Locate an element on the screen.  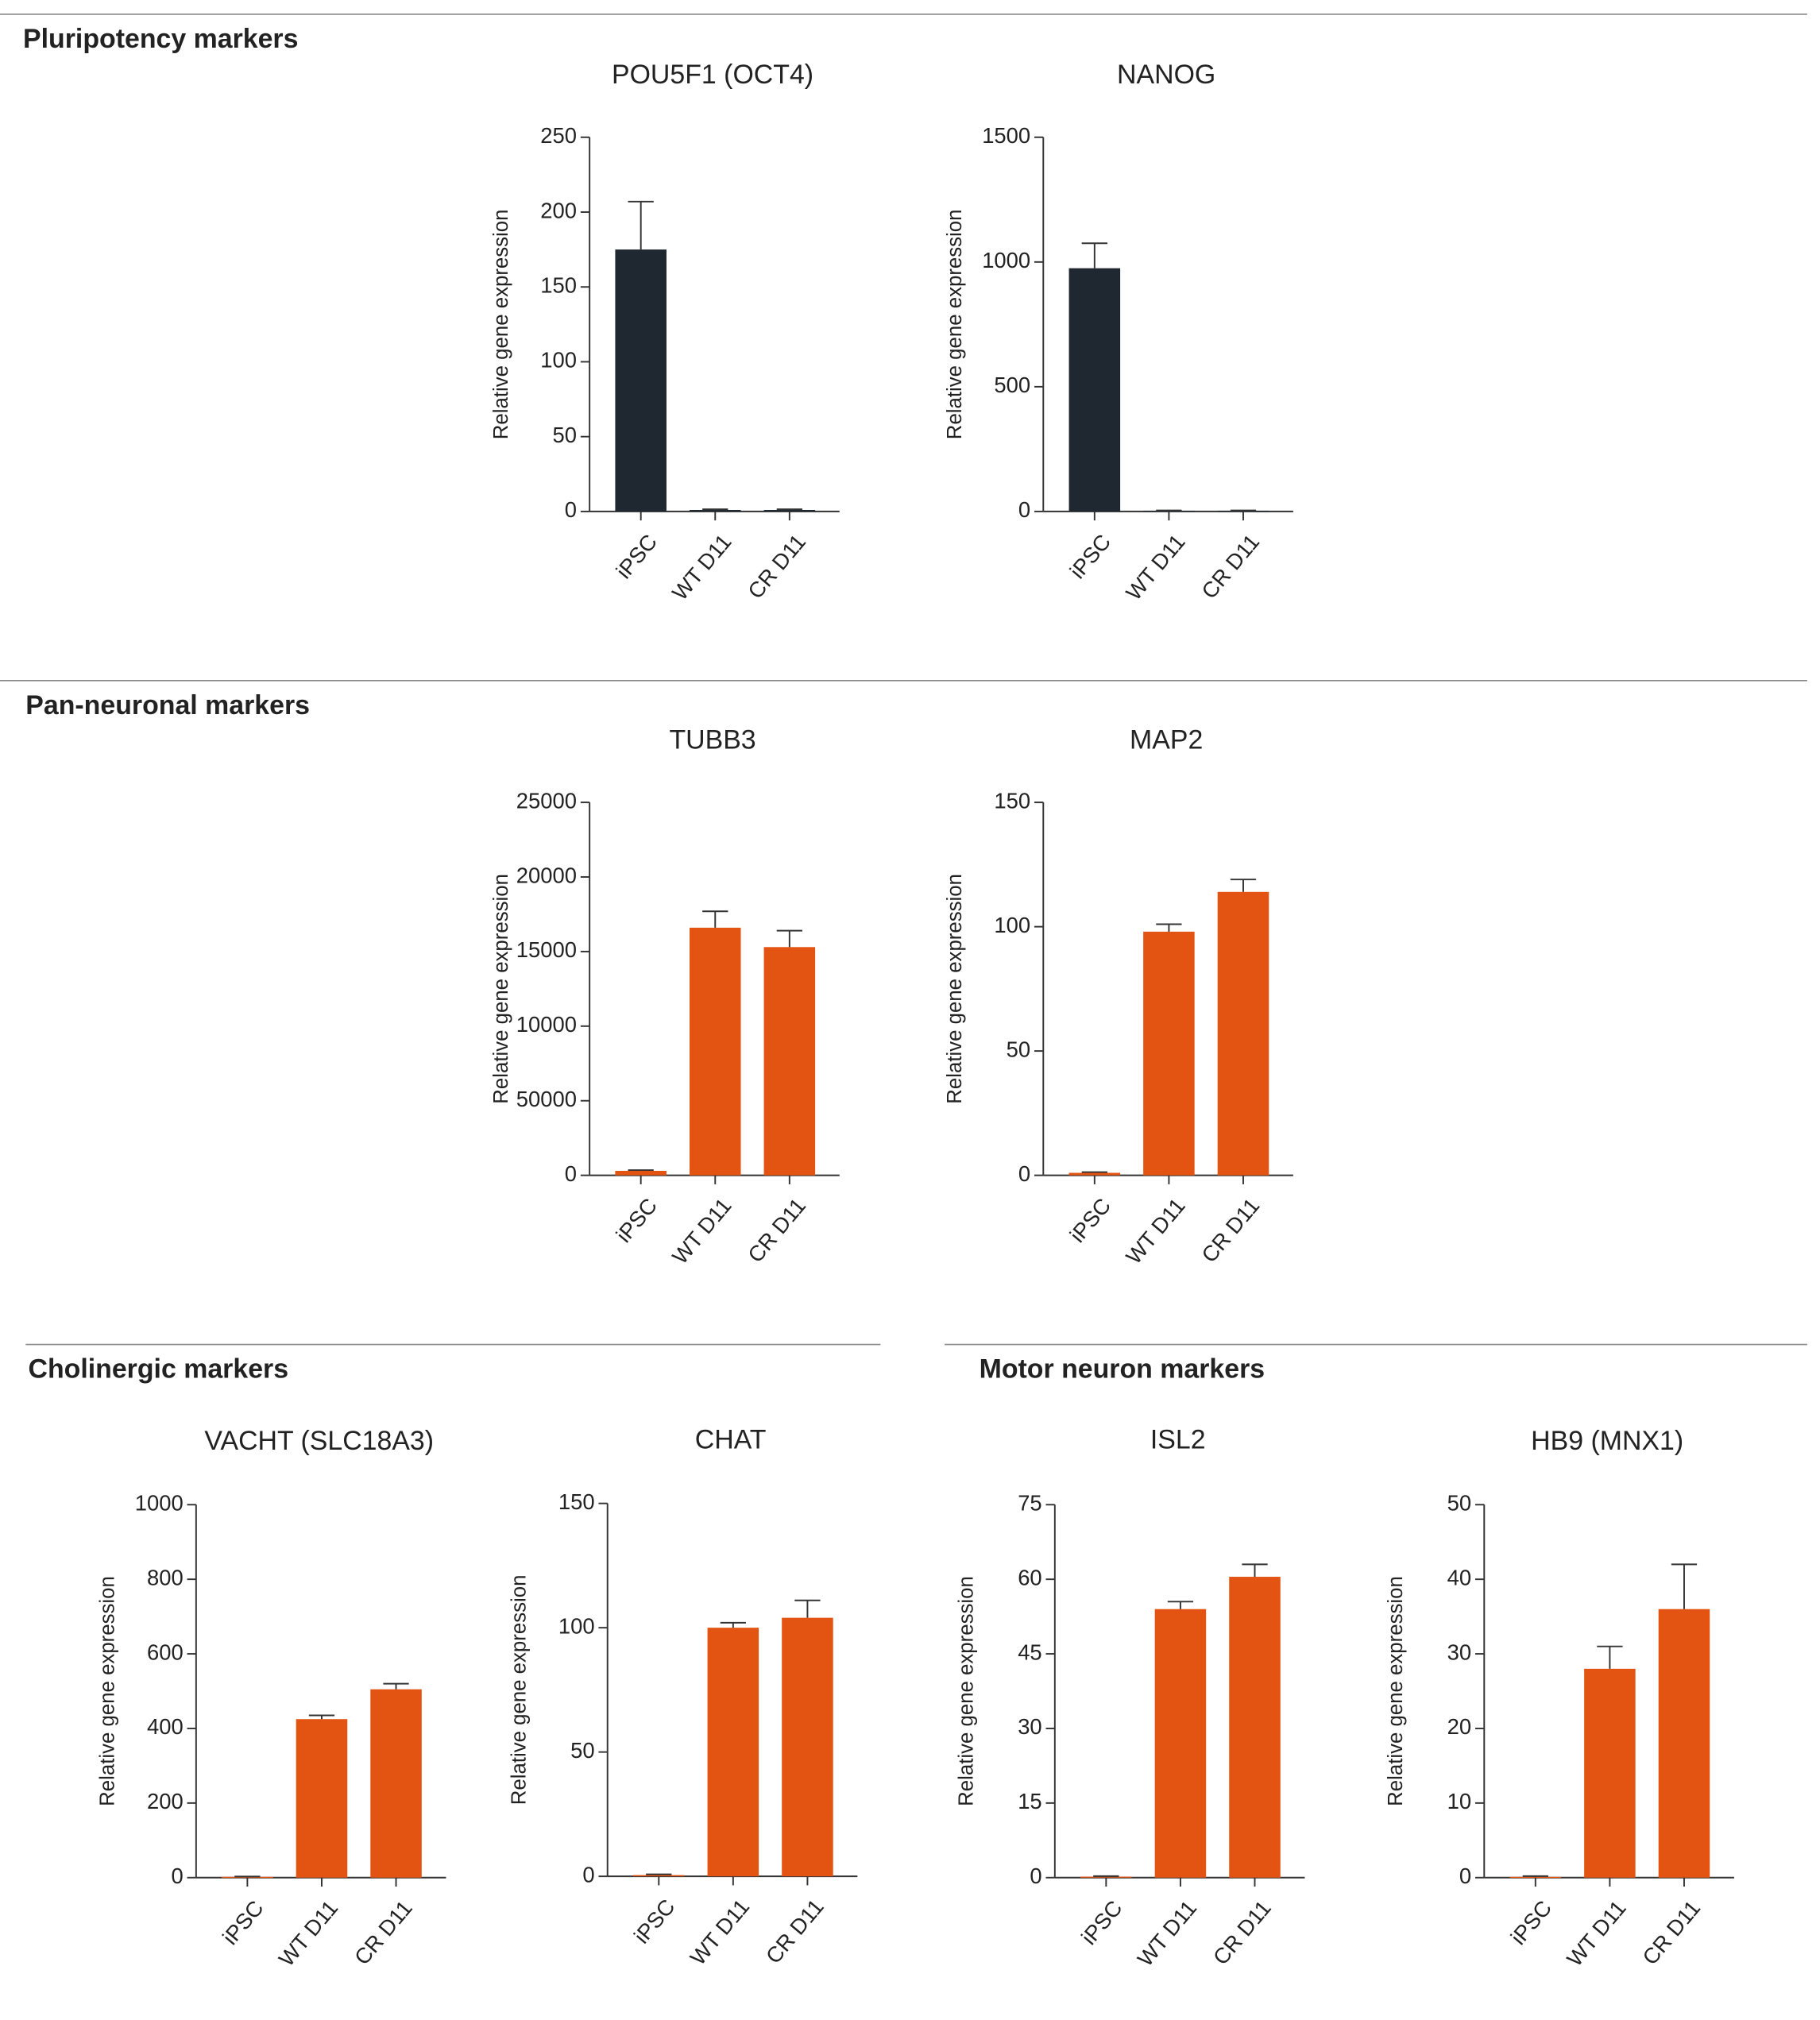
y-tick-label: 250 is located at coordinates (558, 135).